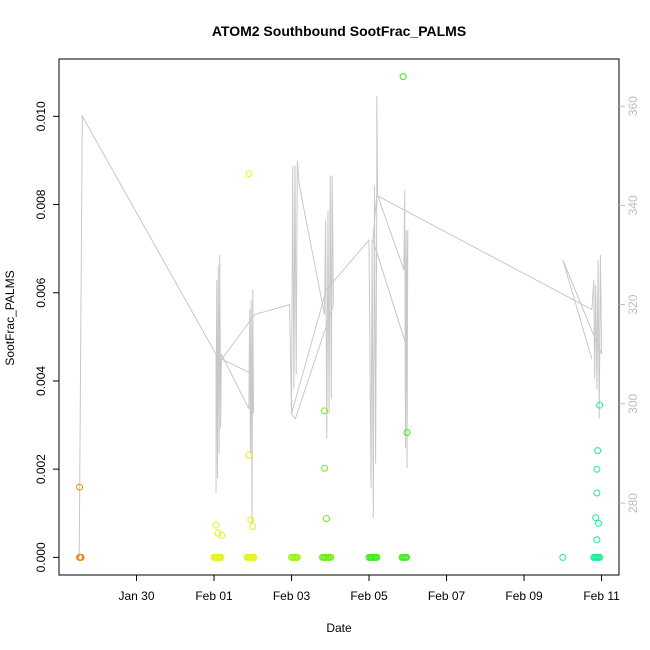  What do you see at coordinates (633, 106) in the screenshot?
I see `y2-tick-label: 360` at bounding box center [633, 106].